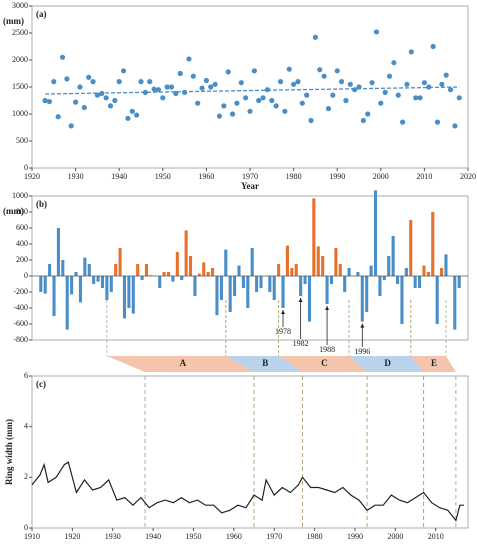  Describe the element at coordinates (22, 227) in the screenshot. I see `y-tick-label: 600` at that location.